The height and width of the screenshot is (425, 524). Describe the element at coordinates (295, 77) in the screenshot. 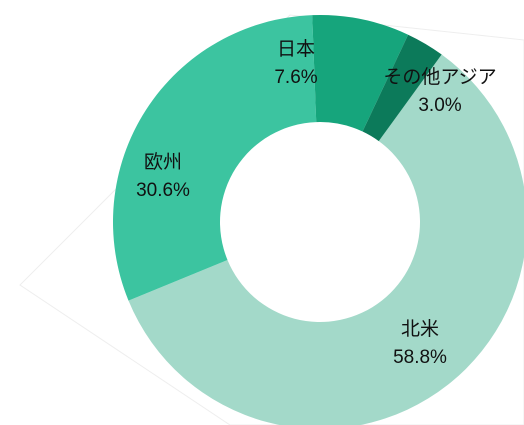

I see `slice-value: 7.6%` at that location.